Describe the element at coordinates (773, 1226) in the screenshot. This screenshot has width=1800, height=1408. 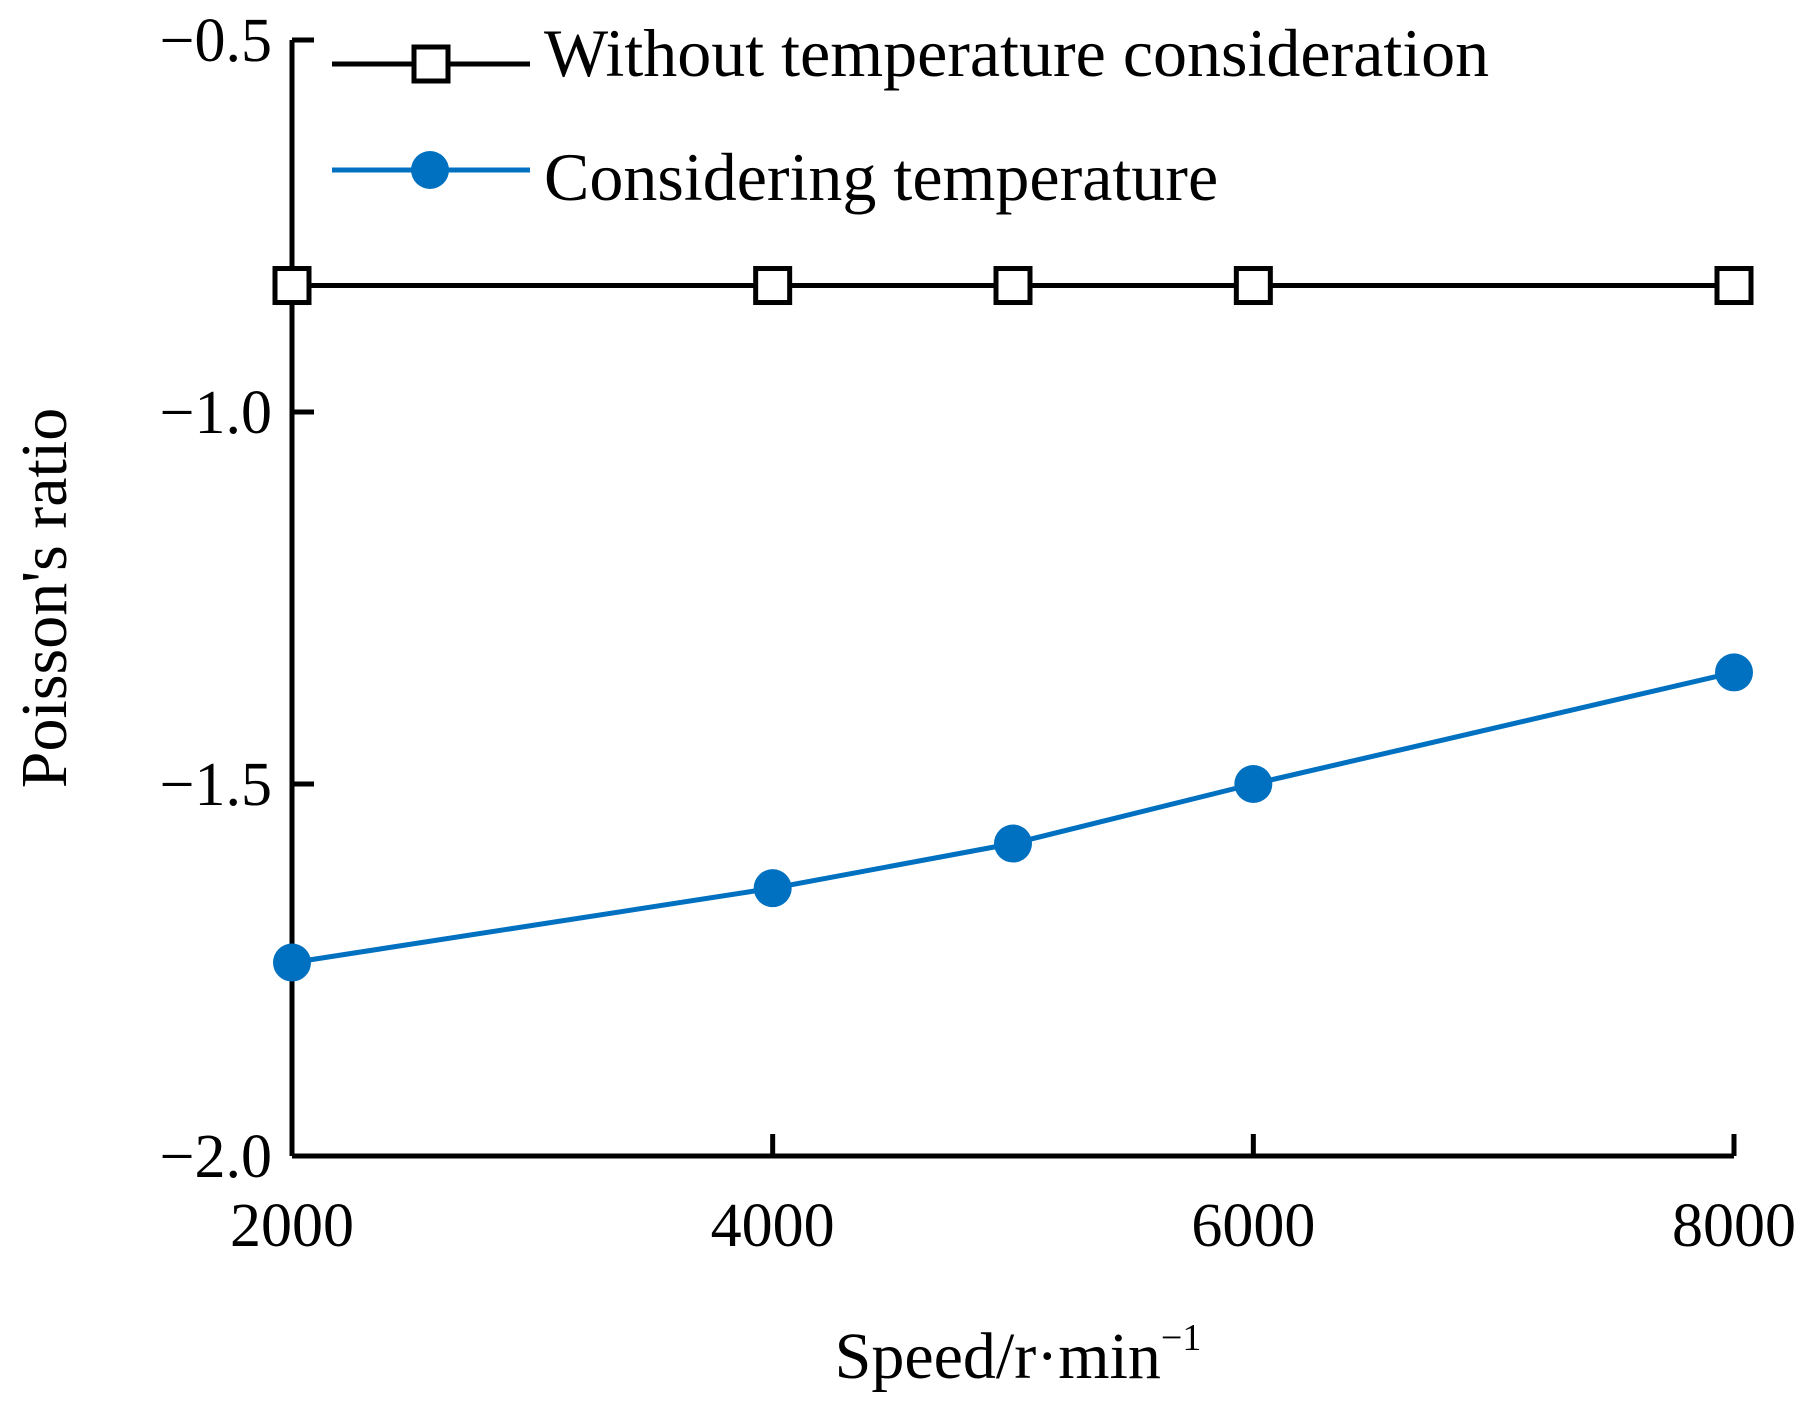
I see `x-tick-label: 4000` at that location.